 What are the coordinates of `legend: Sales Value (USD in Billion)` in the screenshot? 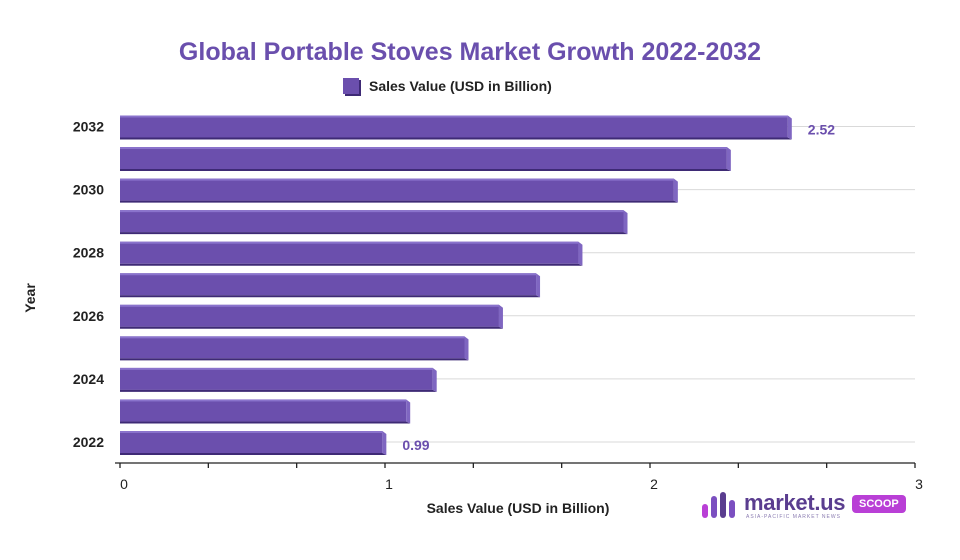 It's located at (447, 86).